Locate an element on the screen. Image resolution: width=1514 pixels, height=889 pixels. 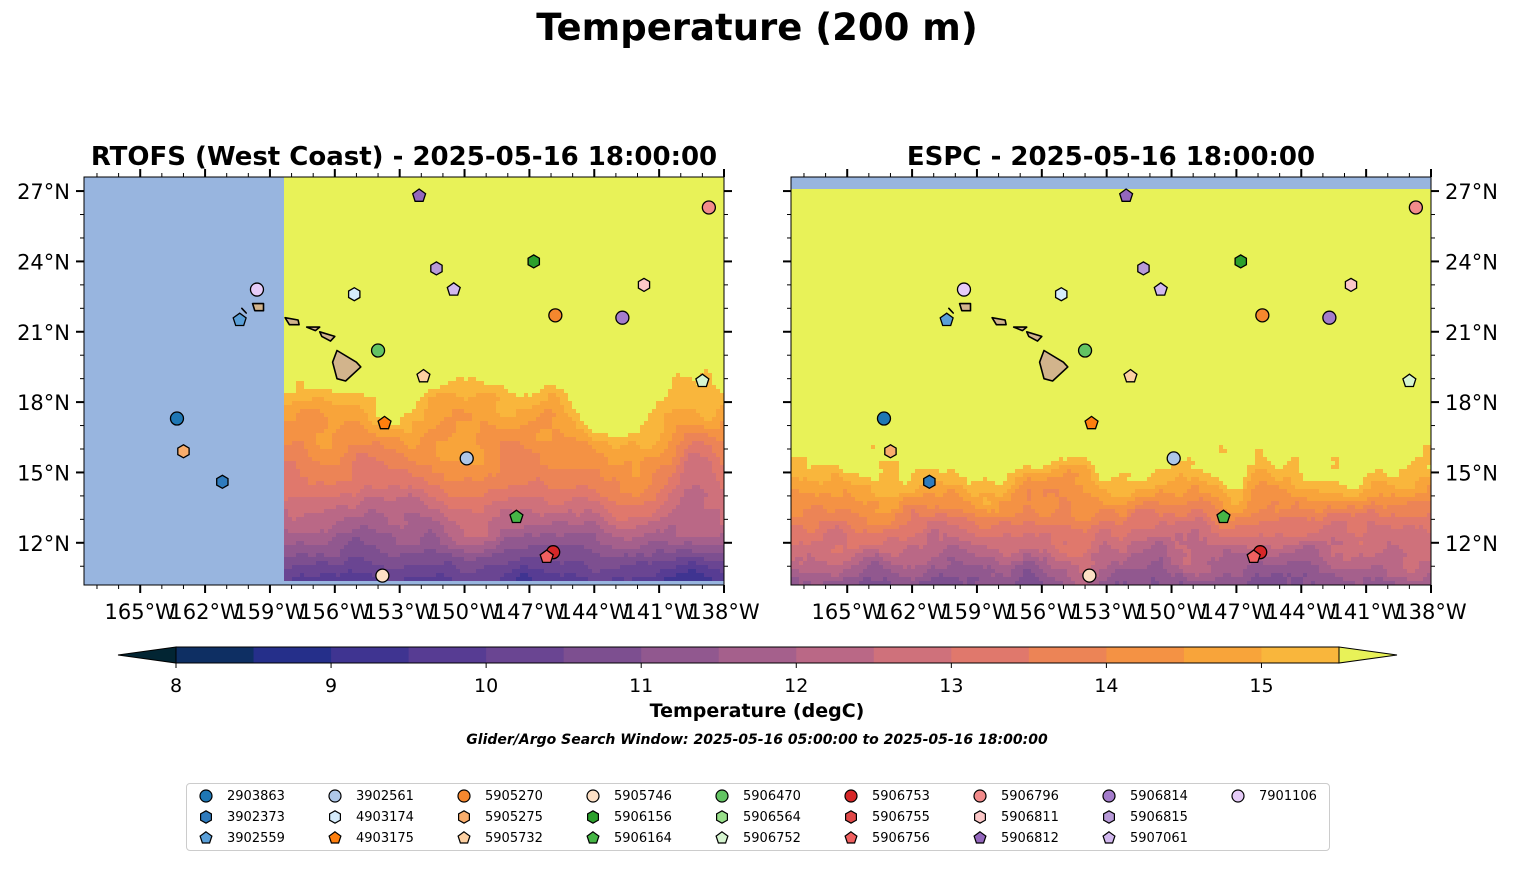
legend-item-5905732: 5905732 is located at coordinates (499, 838).